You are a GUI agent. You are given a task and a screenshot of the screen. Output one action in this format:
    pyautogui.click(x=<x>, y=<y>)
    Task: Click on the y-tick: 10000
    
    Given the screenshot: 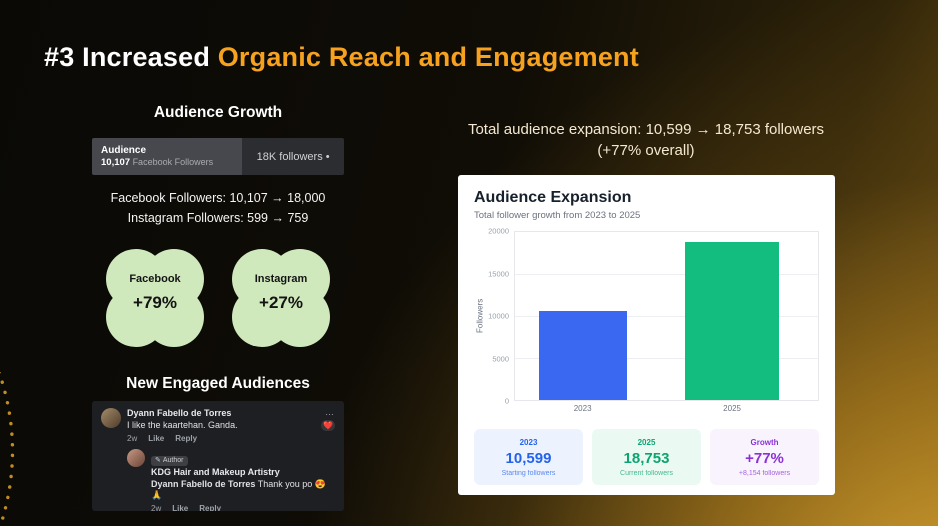 What is the action you would take?
    pyautogui.click(x=498, y=316)
    